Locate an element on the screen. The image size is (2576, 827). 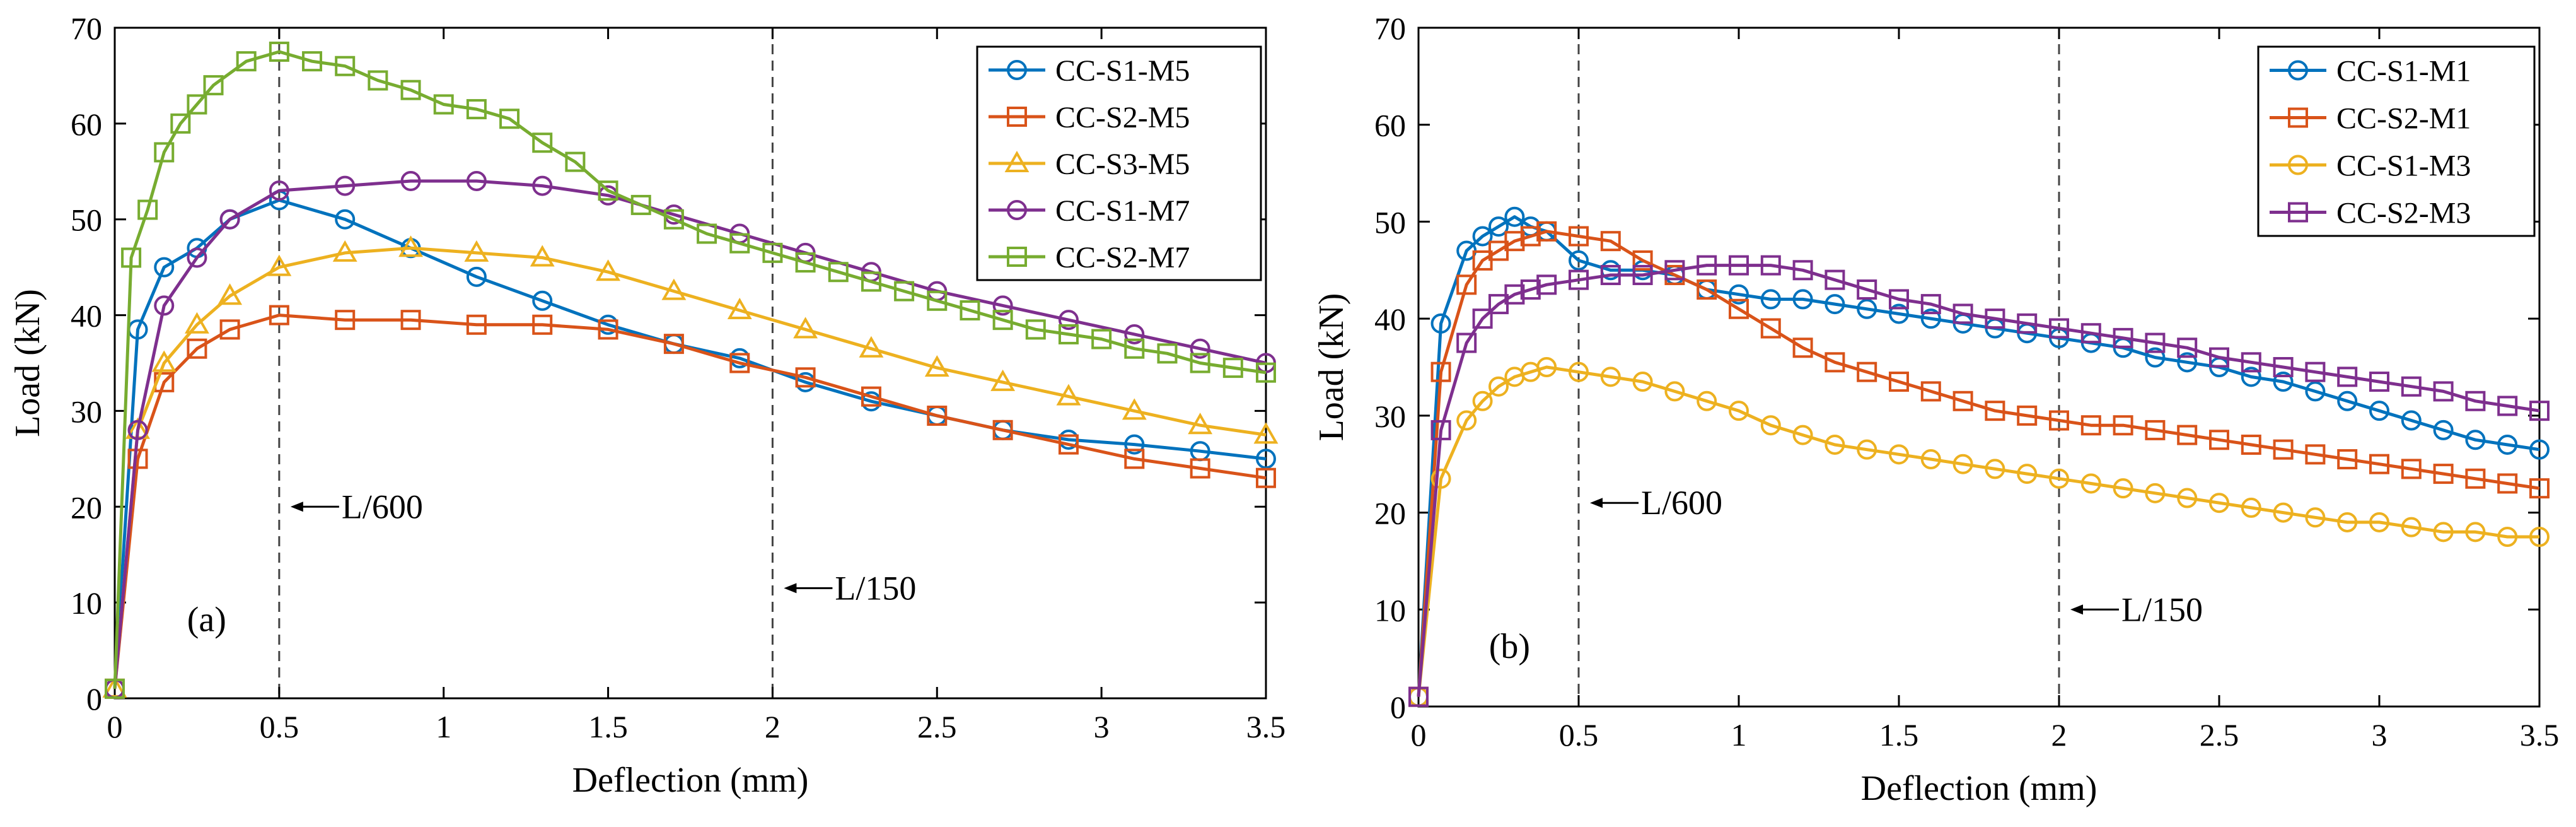
legend-item: CC-S1-M5 is located at coordinates (1089, 71).